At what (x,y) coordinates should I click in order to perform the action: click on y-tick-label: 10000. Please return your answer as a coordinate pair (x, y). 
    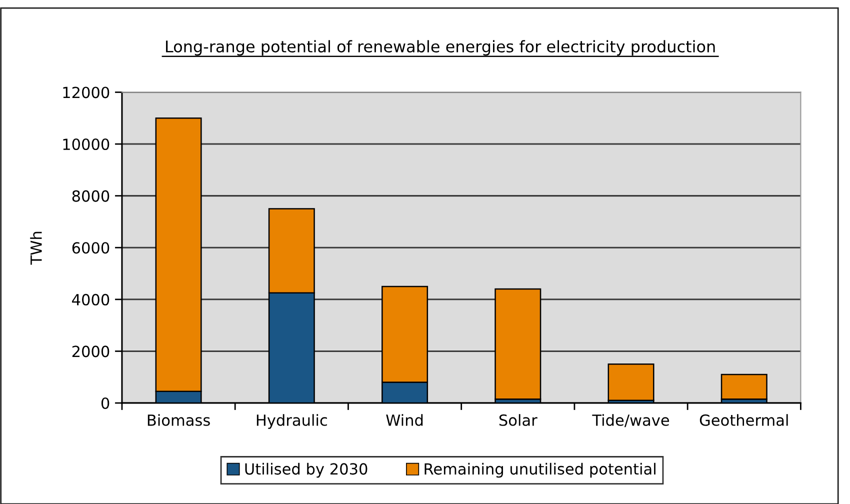
    Looking at the image, I should click on (86, 144).